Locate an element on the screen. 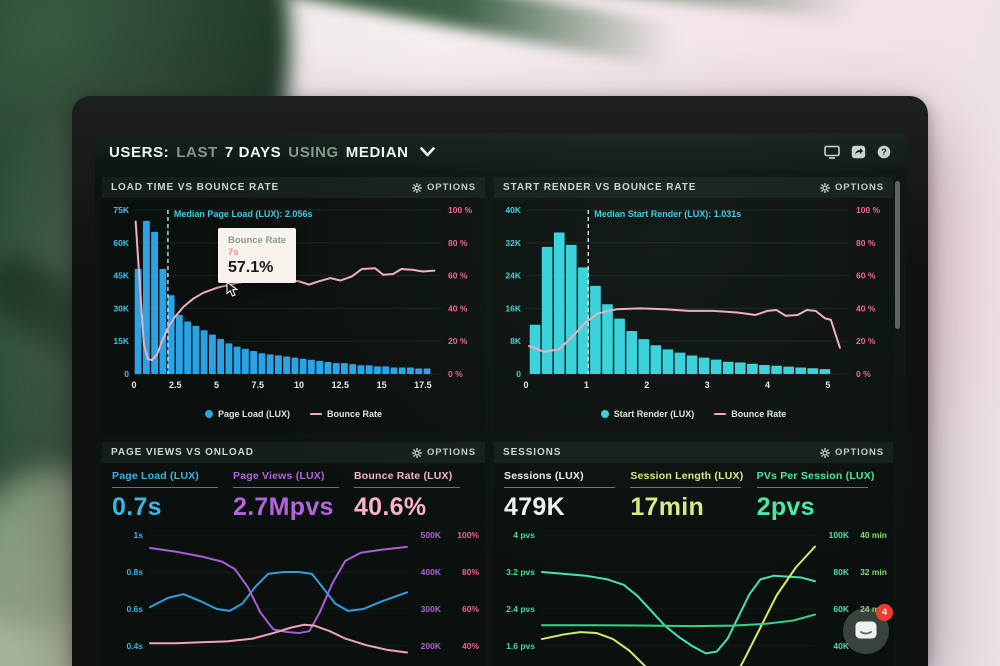  legend-item: Page Load (LUX) is located at coordinates (247, 414).